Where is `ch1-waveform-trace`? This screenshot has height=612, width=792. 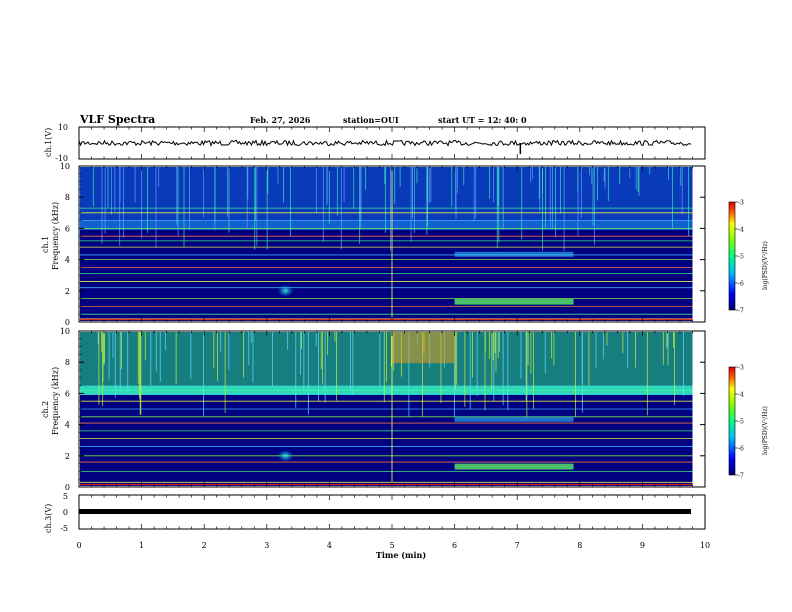
ch1-waveform-trace is located at coordinates (385, 146).